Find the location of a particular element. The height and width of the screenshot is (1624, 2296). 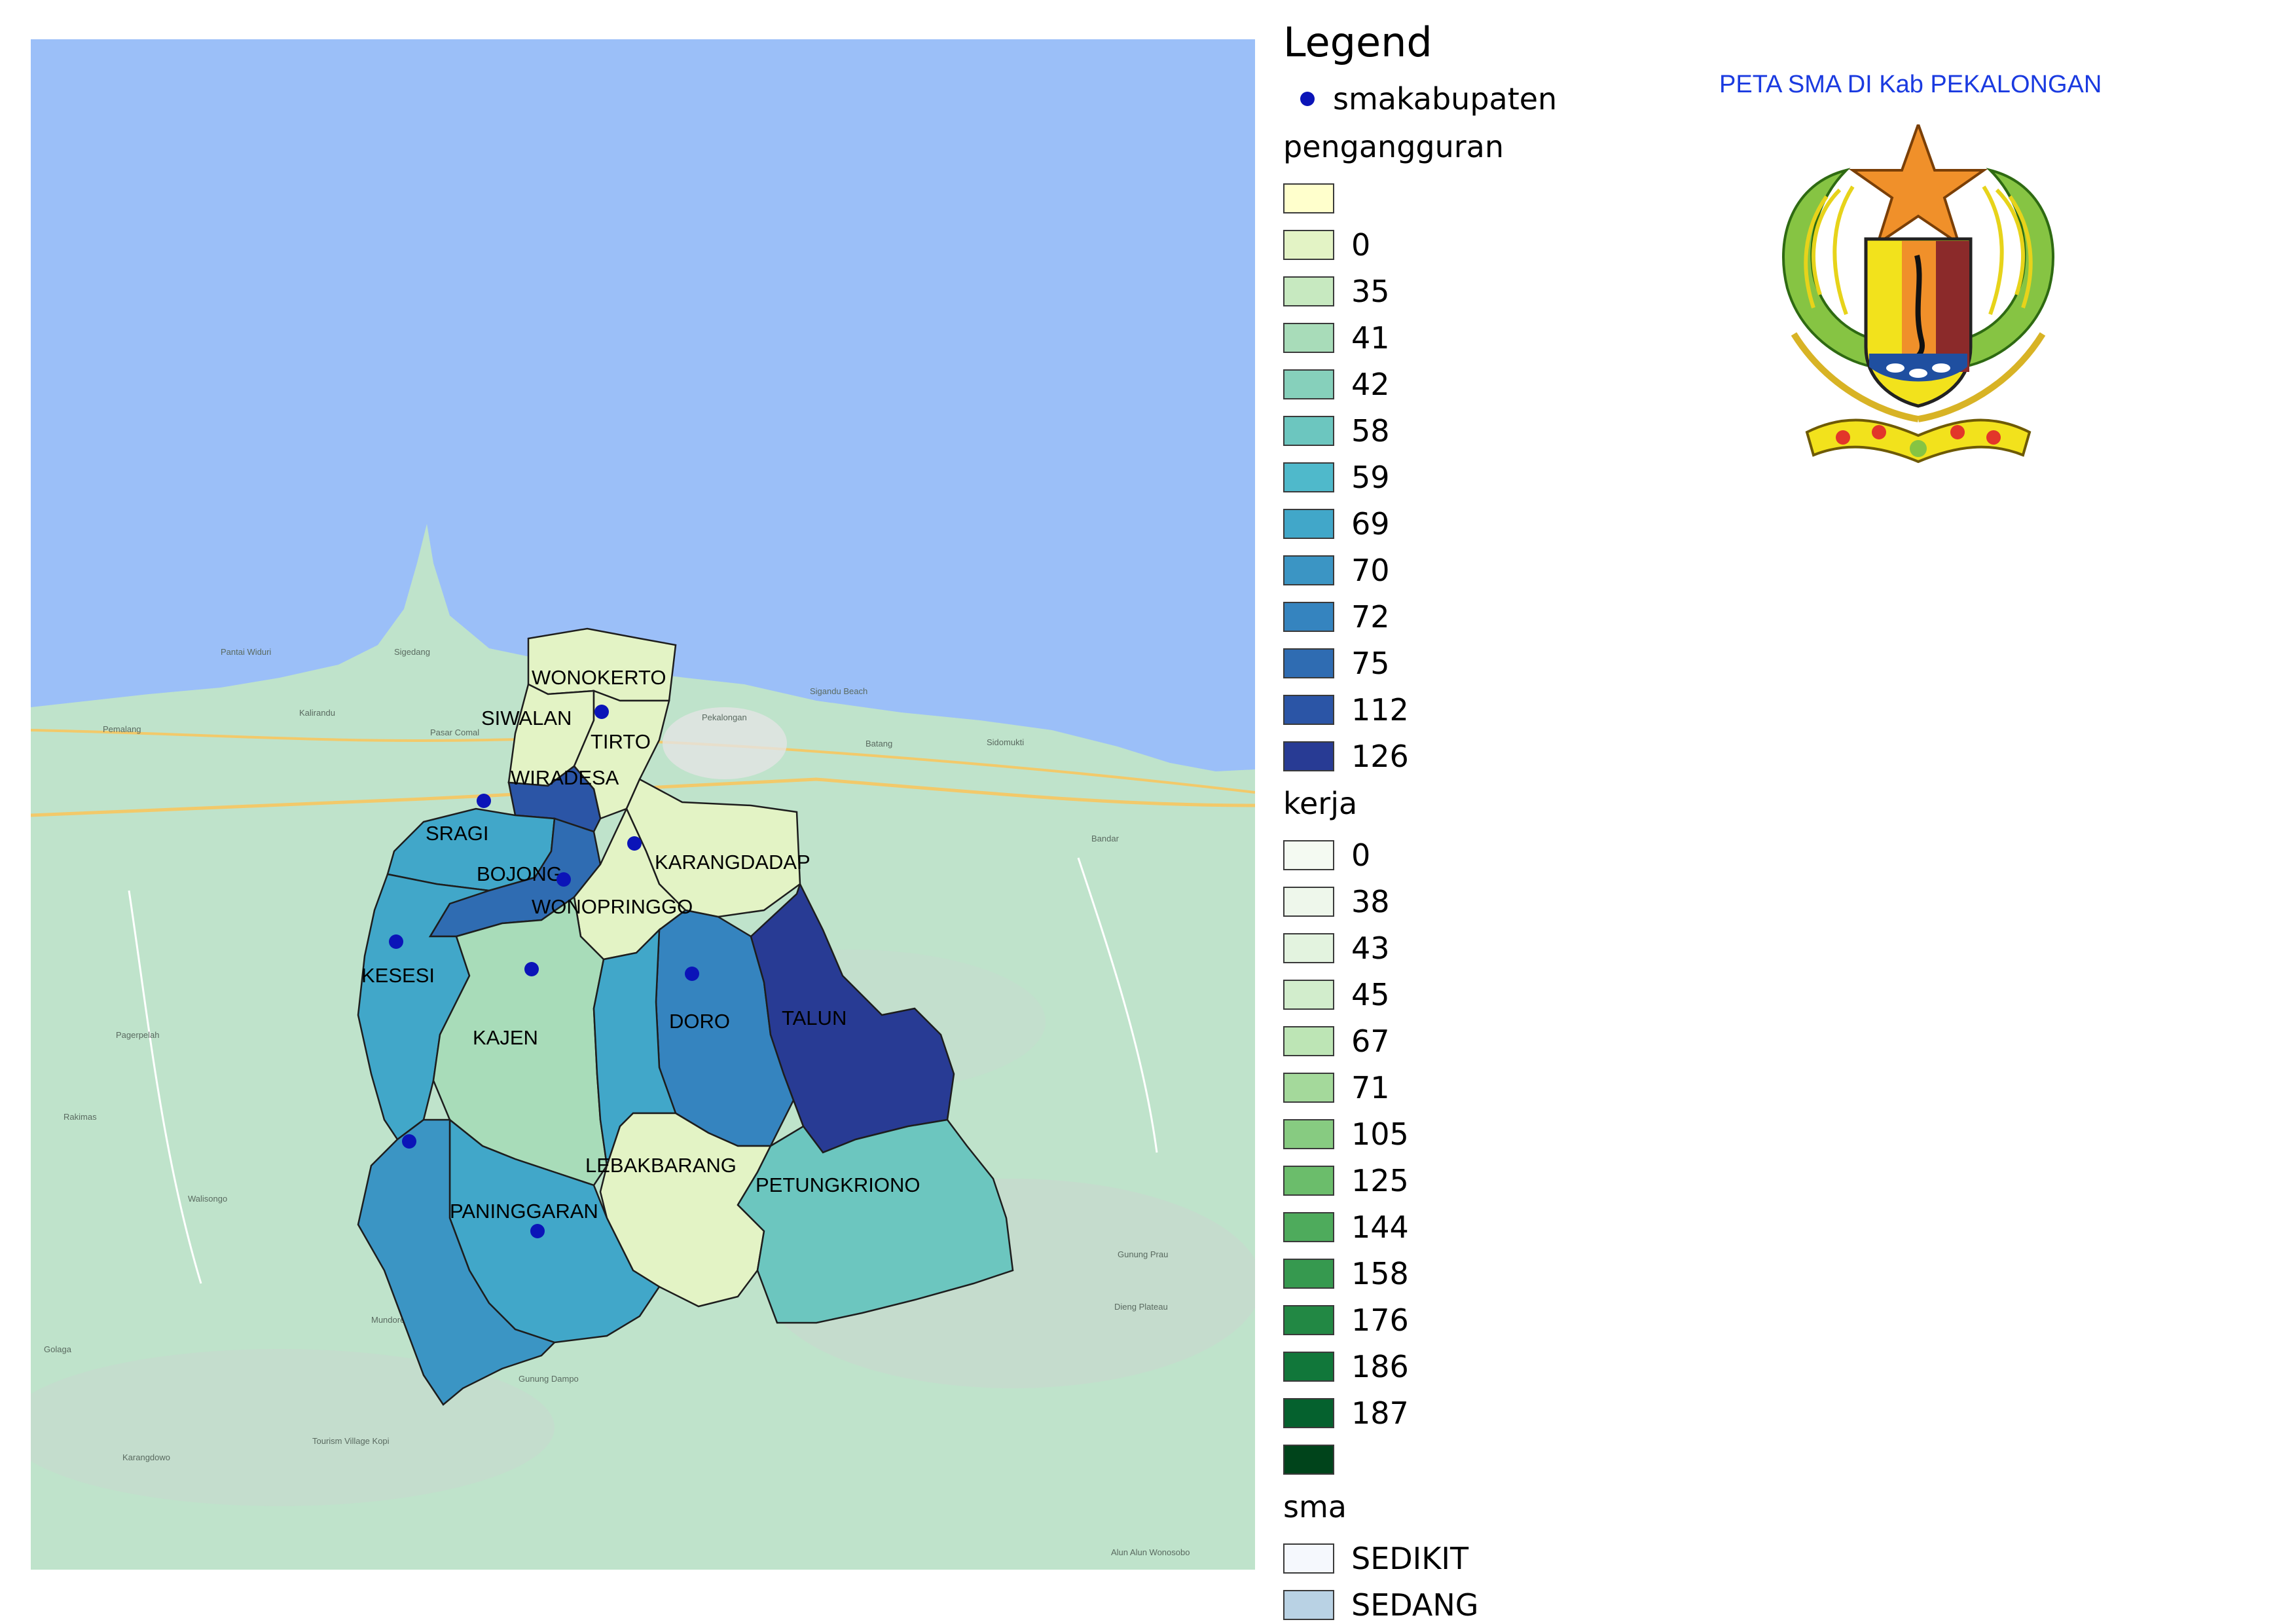

legend-class-label: 176 is located at coordinates (1380, 1320).